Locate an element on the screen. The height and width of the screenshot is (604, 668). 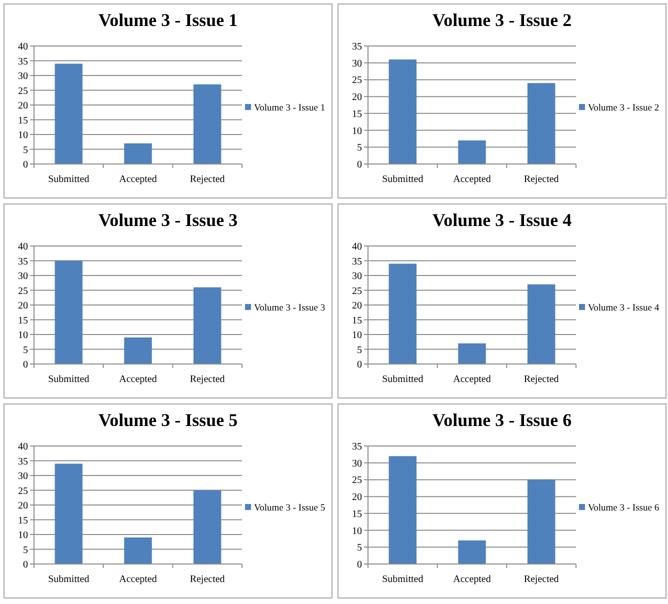
legend-label: Volume 3 - Issue 6 is located at coordinates (624, 508).